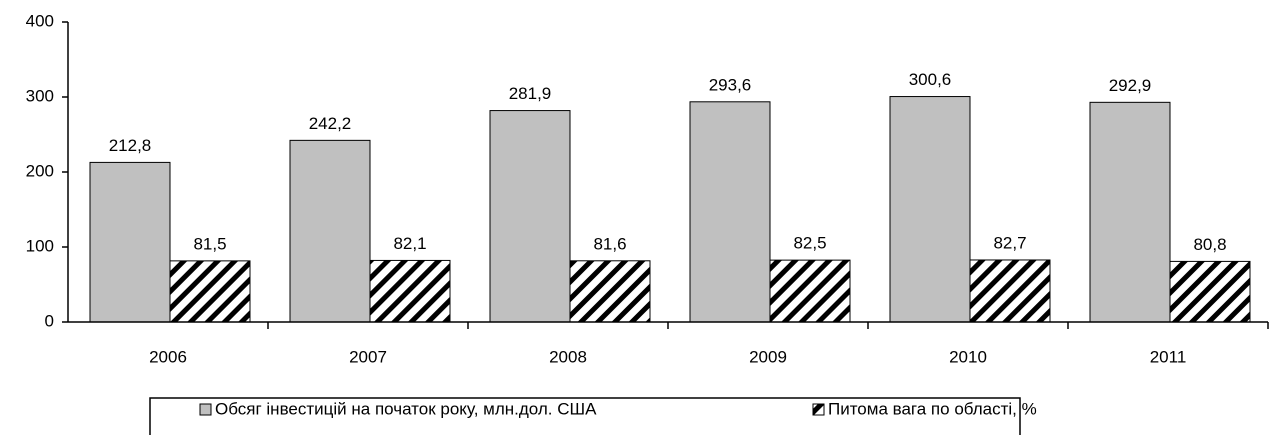 Image resolution: width=1271 pixels, height=435 pixels. Describe the element at coordinates (1009, 242) in the screenshot. I see `value-label: 82,7` at that location.